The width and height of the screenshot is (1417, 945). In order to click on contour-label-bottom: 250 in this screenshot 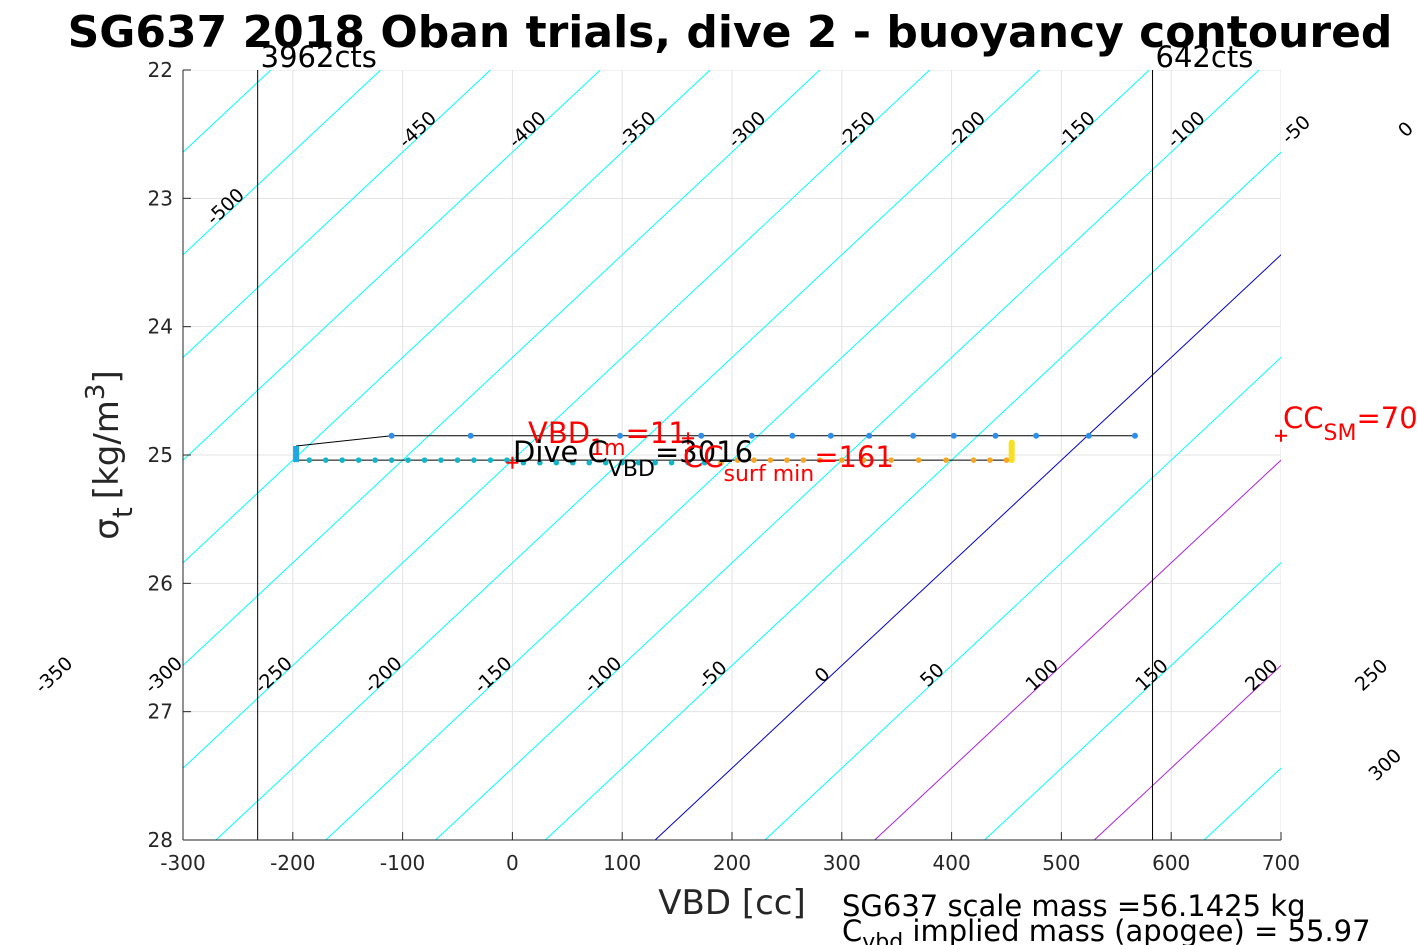, I will do `click(1372, 675)`.